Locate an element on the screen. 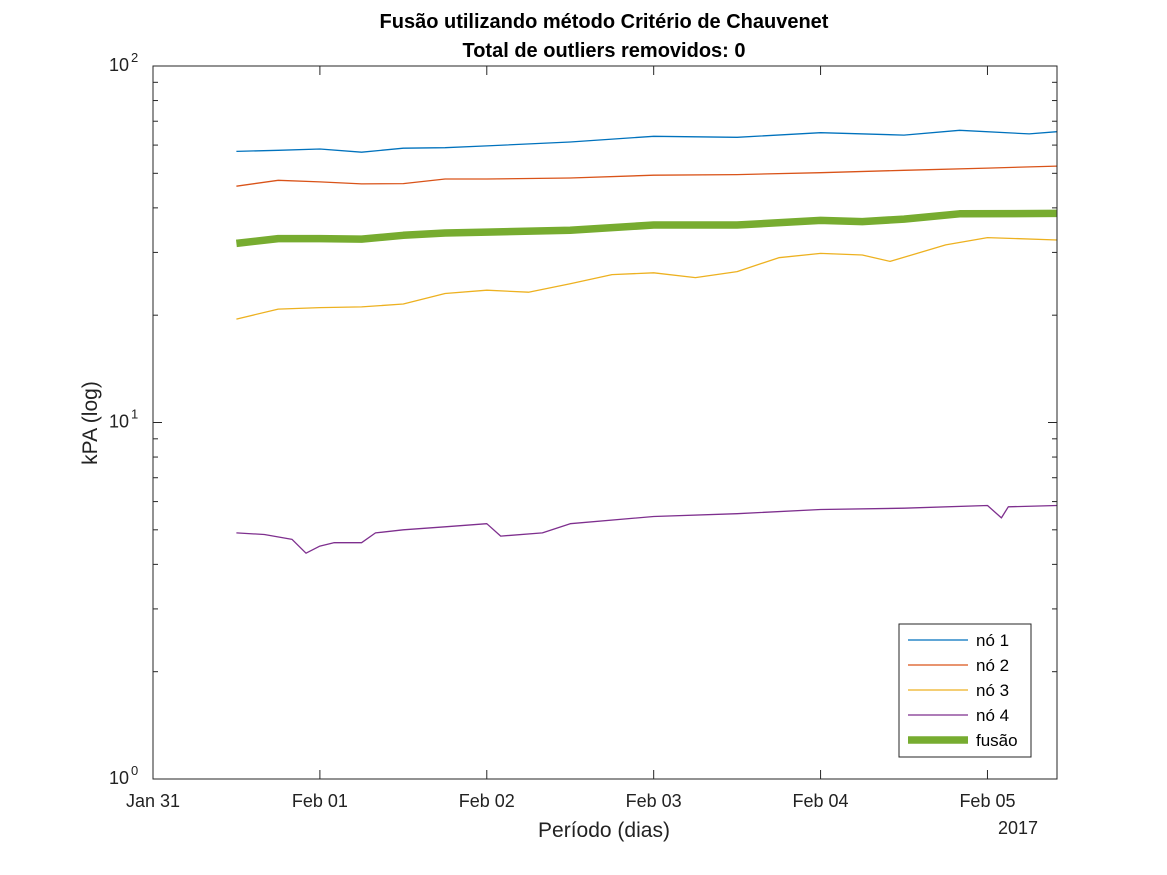  legend-label: nó 1 is located at coordinates (992, 640).